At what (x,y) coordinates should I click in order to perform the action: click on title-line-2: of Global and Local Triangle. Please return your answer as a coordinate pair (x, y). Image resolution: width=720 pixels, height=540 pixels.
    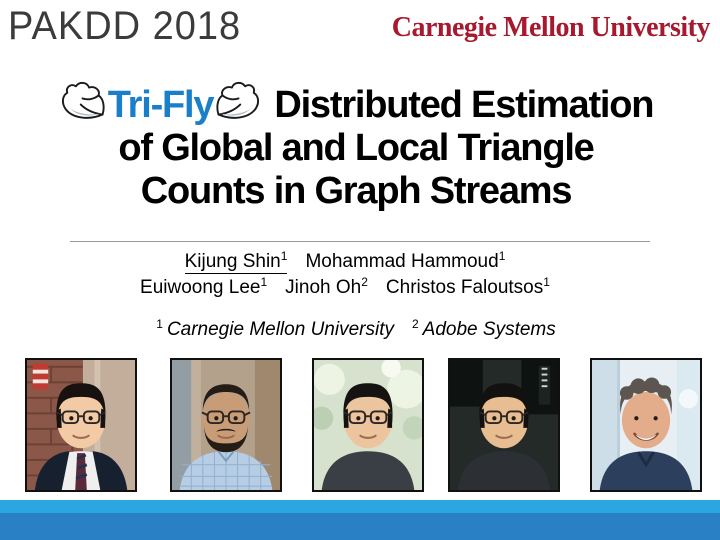
    Looking at the image, I should click on (356, 148).